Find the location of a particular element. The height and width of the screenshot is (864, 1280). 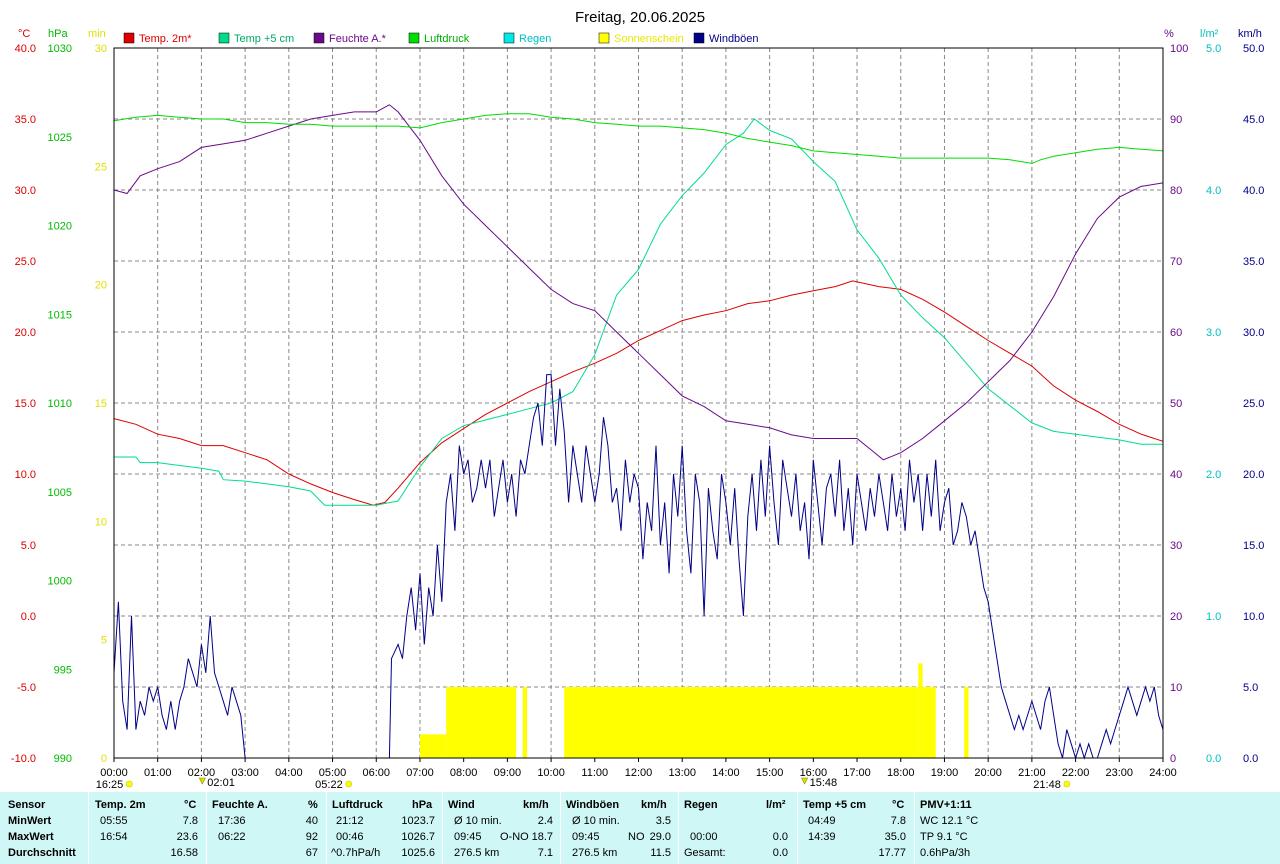

max-wind-val: 18.7 is located at coordinates (542, 837).